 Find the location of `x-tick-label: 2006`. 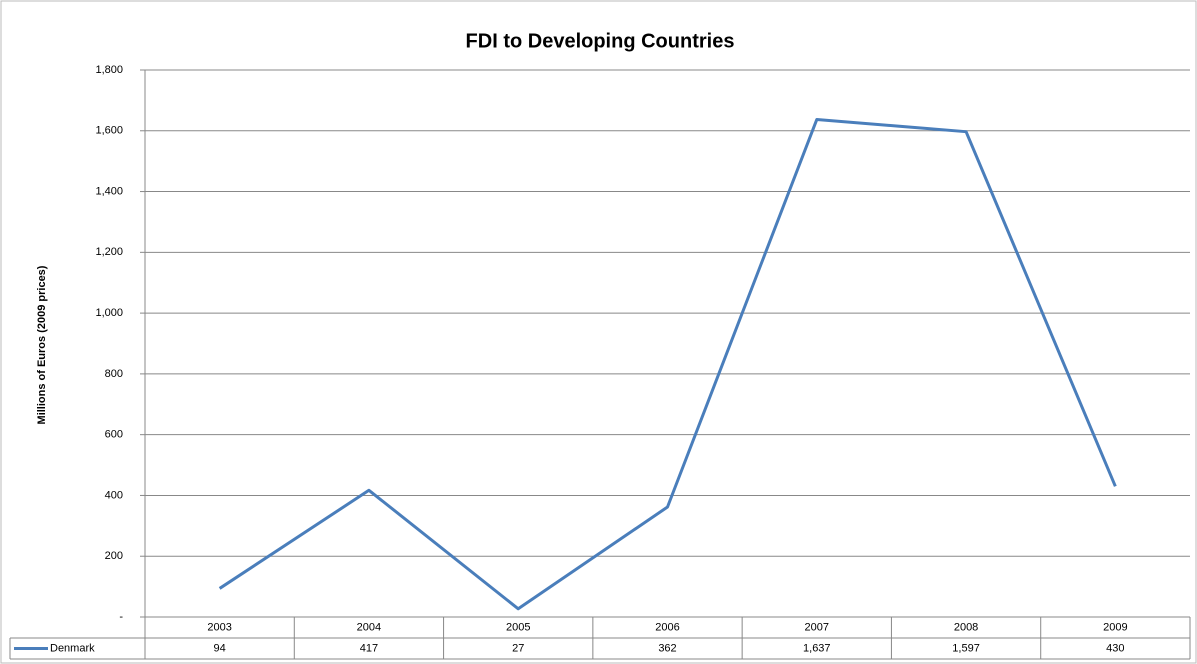

x-tick-label: 2006 is located at coordinates (667, 627).